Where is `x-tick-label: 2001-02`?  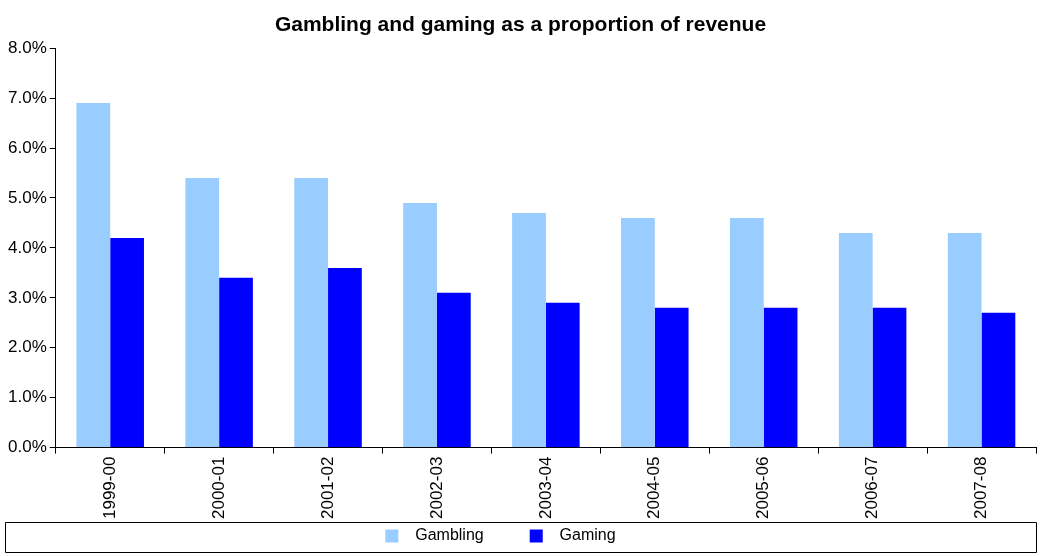
x-tick-label: 2001-02 is located at coordinates (327, 487).